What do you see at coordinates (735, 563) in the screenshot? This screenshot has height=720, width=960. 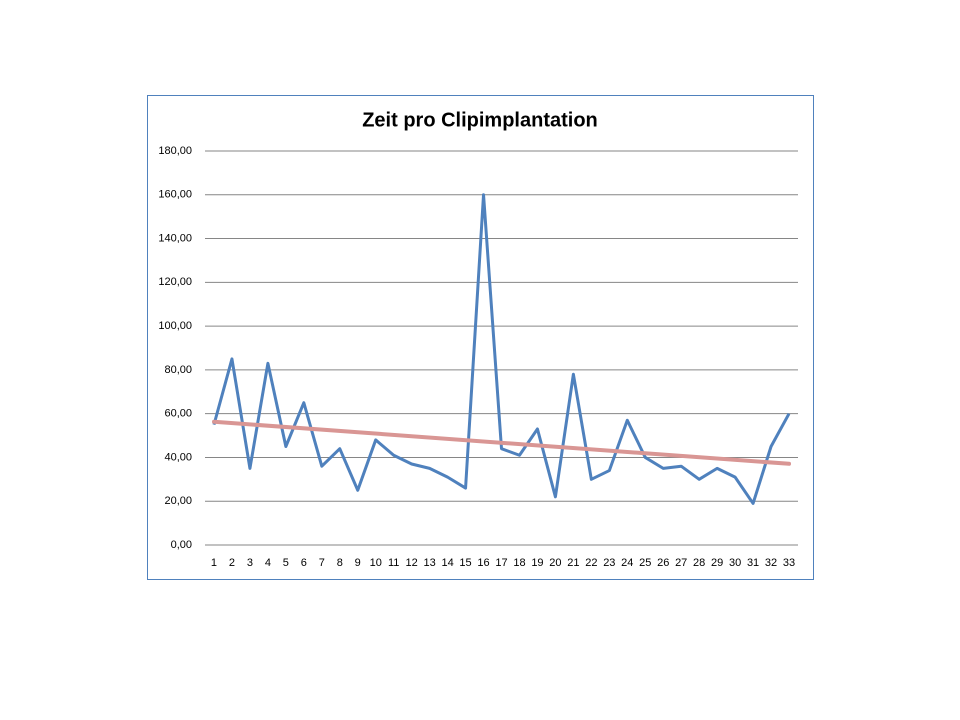 I see `x-tick-label: 30` at bounding box center [735, 563].